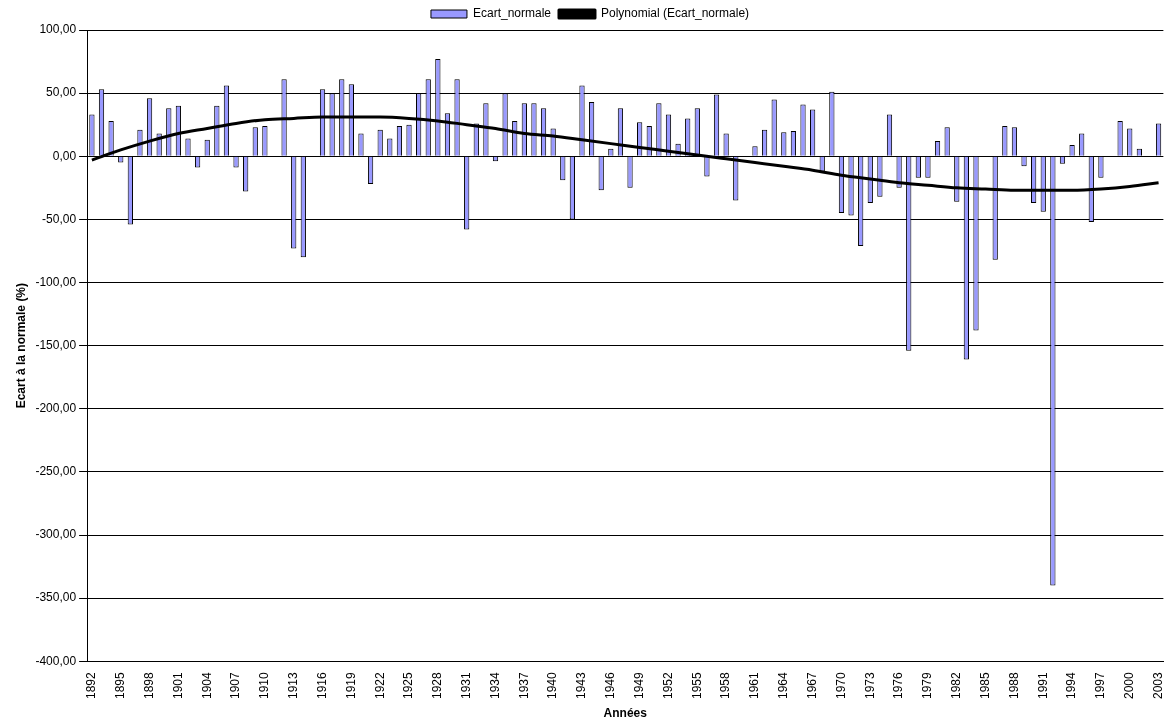 The width and height of the screenshot is (1176, 724). What do you see at coordinates (840, 685) in the screenshot?
I see `x-tick-label: 1970` at bounding box center [840, 685].